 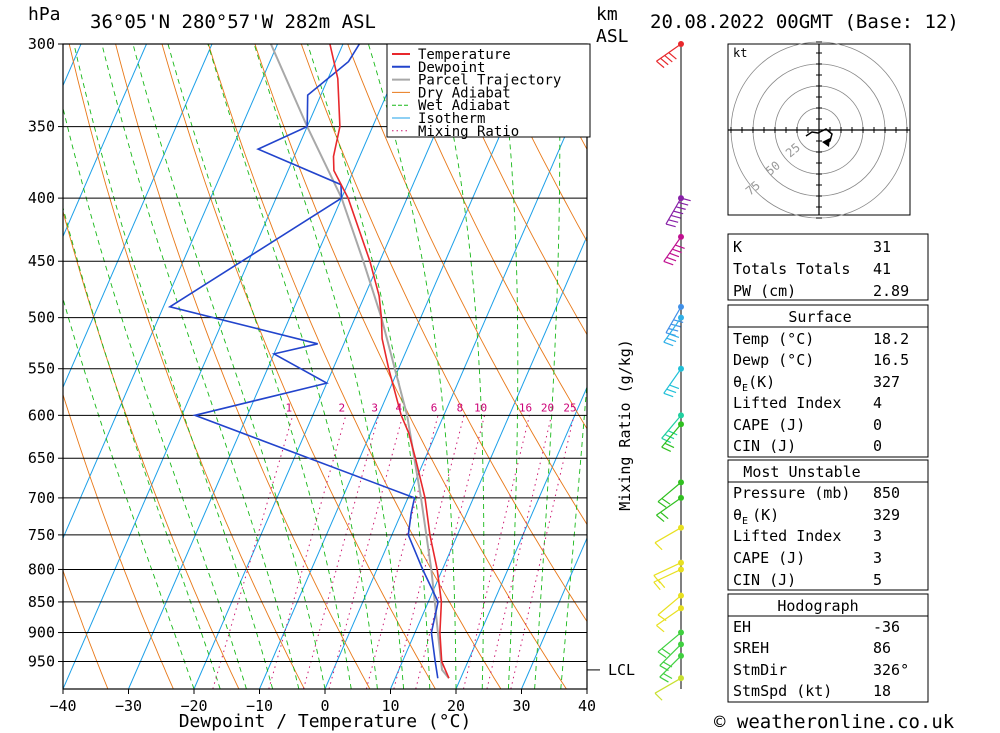 I want to click on stmdir-value: 326°, so click(x=891, y=670).